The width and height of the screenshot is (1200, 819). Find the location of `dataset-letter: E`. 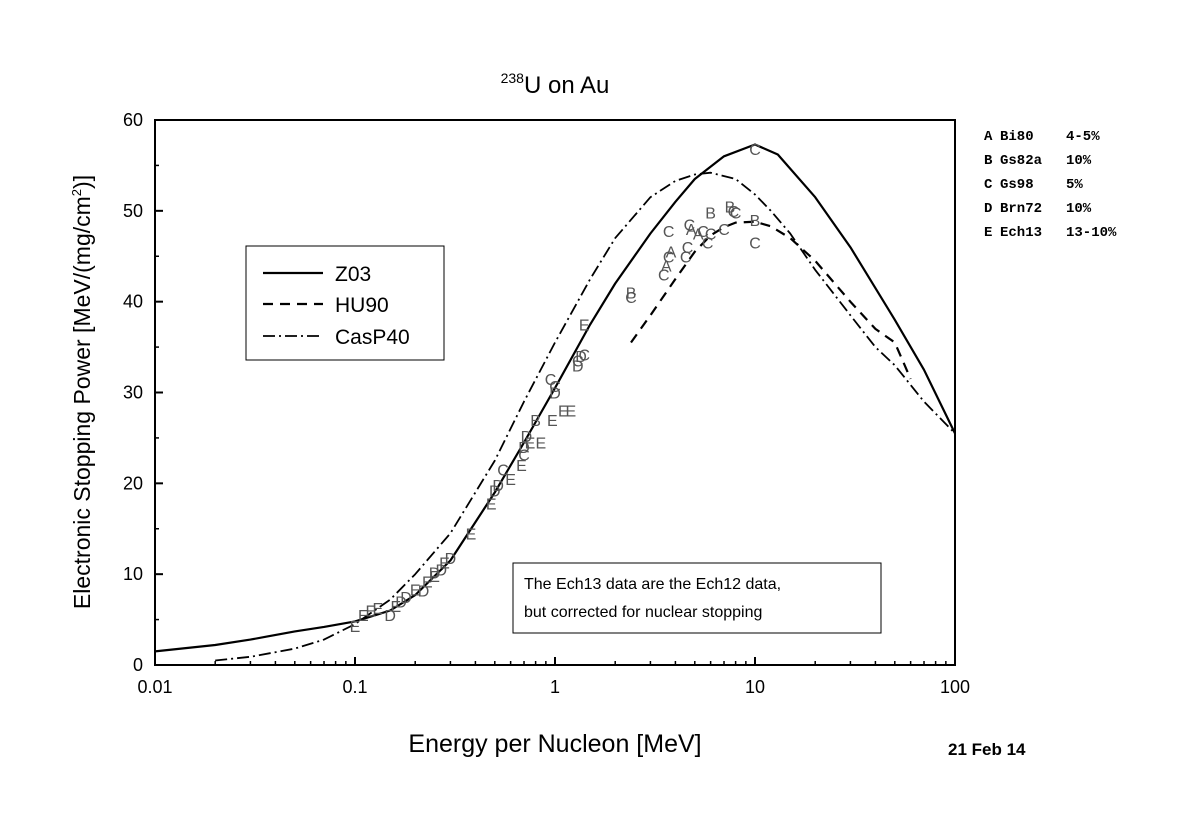

dataset-letter: E is located at coordinates (988, 233).